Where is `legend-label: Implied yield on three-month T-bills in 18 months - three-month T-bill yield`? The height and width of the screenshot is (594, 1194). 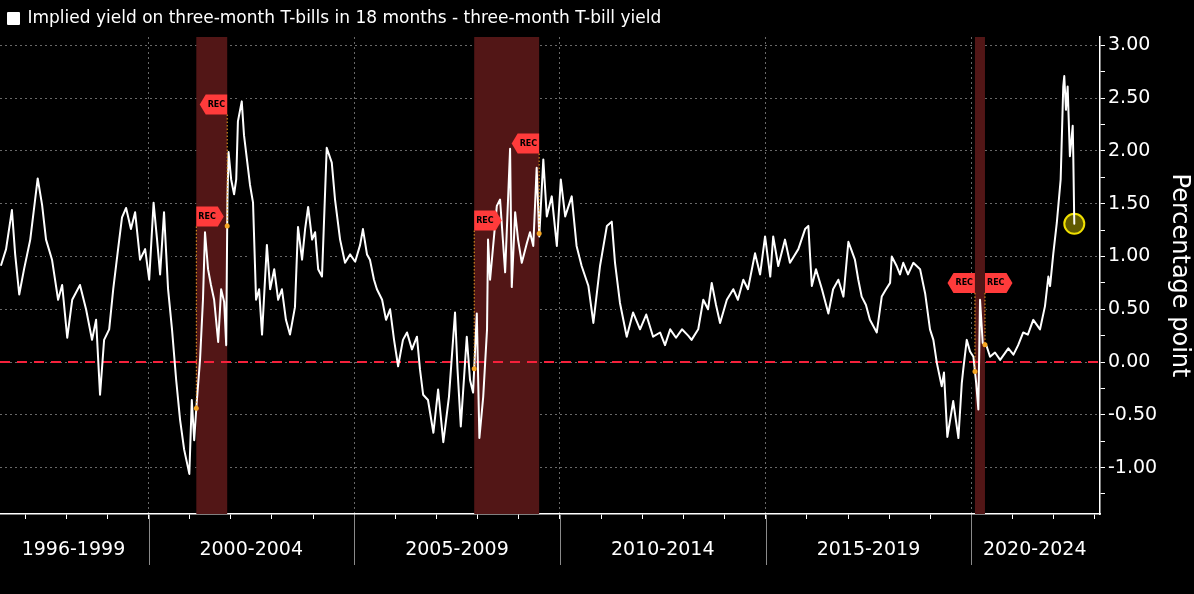 legend-label: Implied yield on three-month T-bills in 18 months - three-month T-bill yield is located at coordinates (344, 16).